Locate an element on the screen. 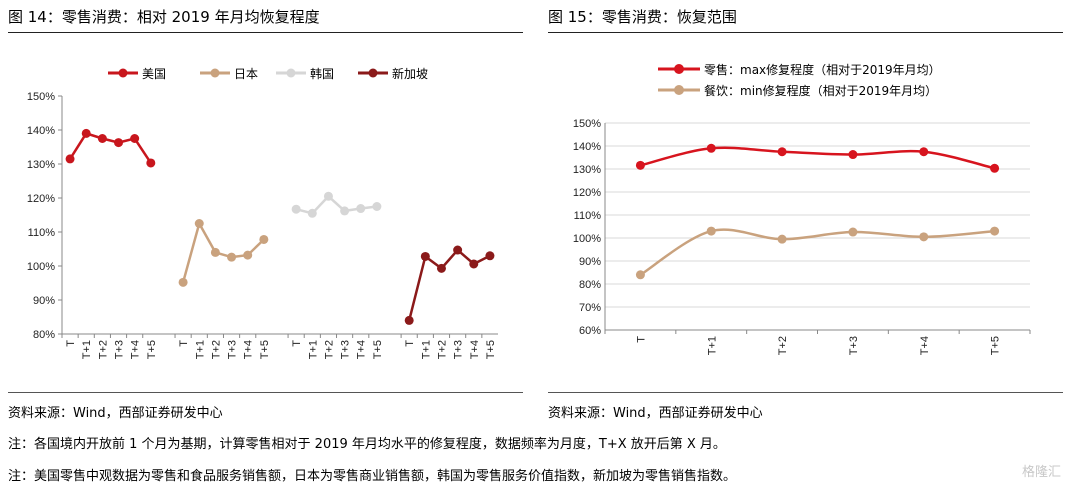 The image size is (1071, 486). watermark-logo: 格隆汇 is located at coordinates (1041, 472).